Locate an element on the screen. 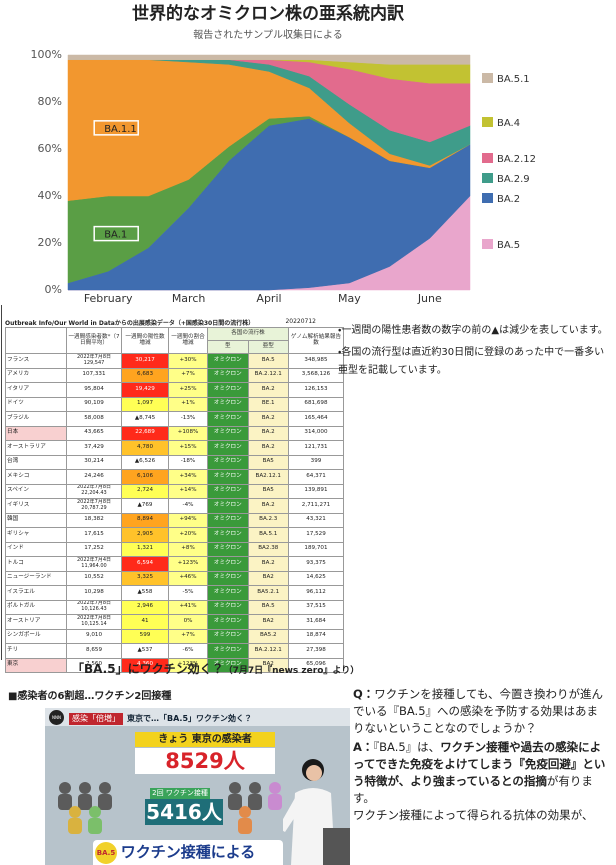  table-cell: -6% is located at coordinates (188, 651).